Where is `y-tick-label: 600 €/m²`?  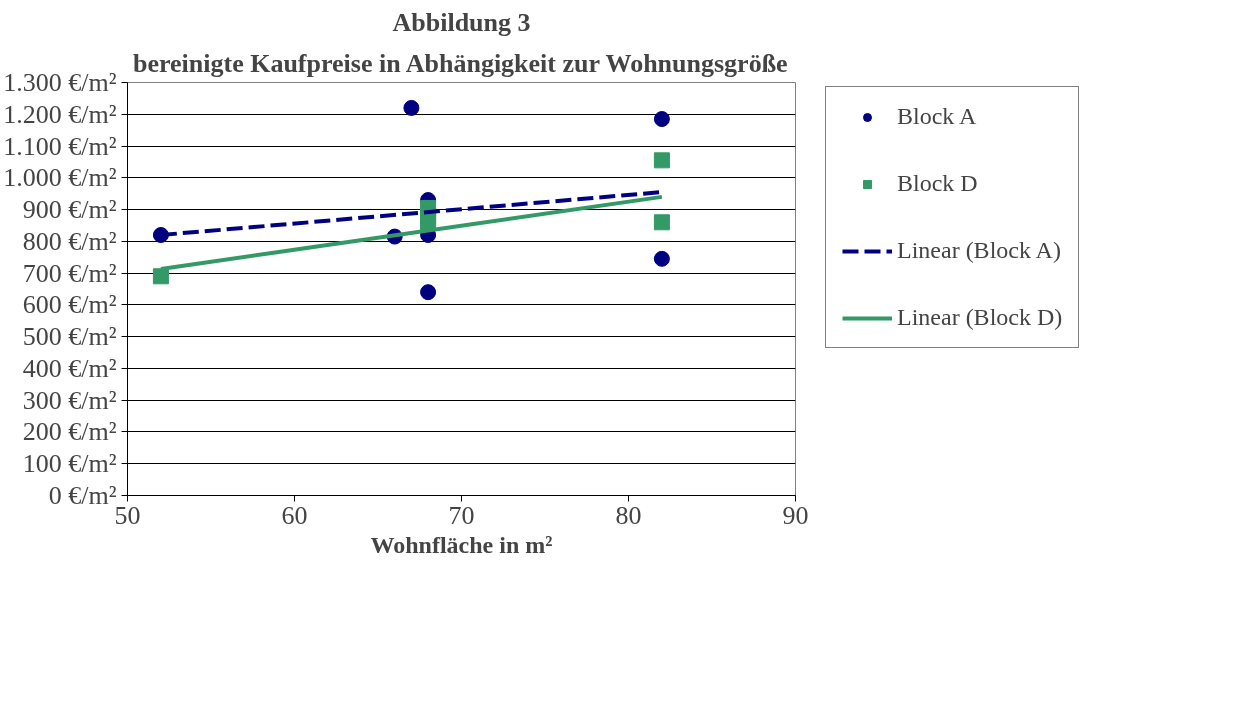
y-tick-label: 600 €/m² is located at coordinates (69, 305).